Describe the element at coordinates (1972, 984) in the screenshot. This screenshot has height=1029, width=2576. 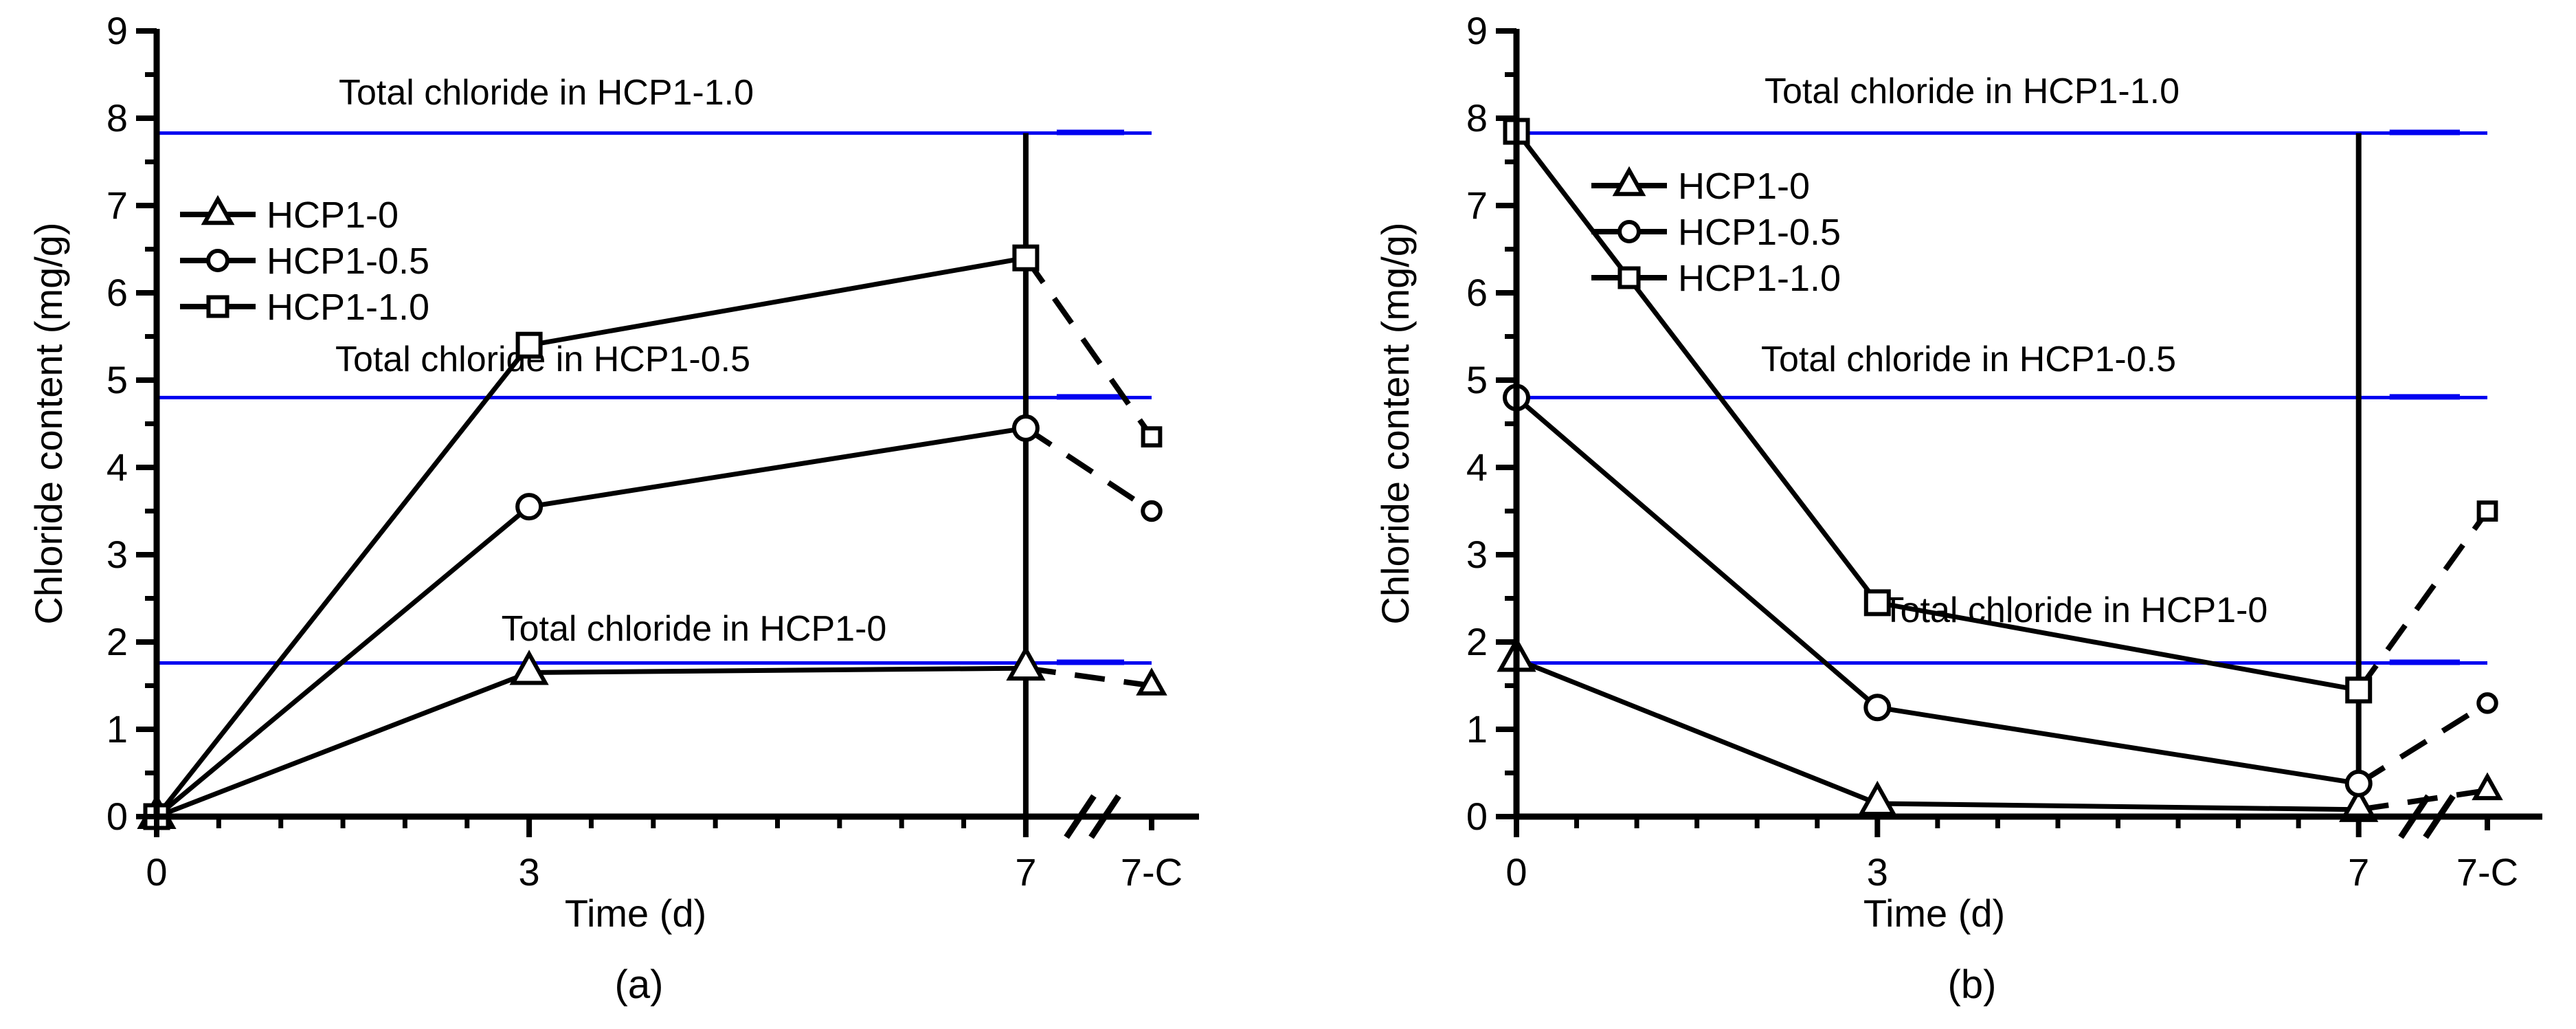
I see `panel-label: (b)` at that location.